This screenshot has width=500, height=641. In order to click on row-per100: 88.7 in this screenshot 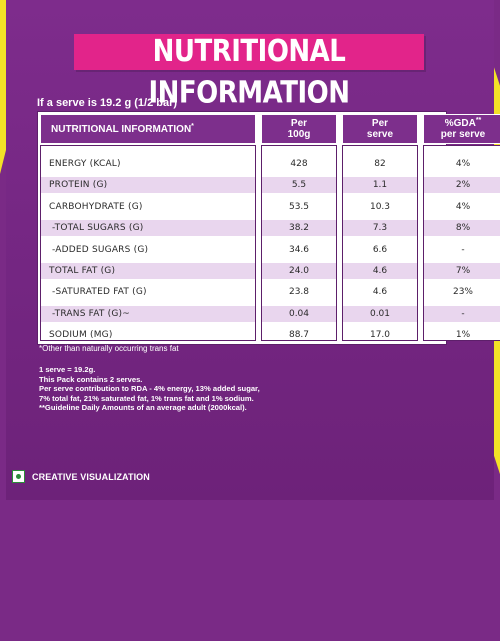, I will do `click(299, 335)`.